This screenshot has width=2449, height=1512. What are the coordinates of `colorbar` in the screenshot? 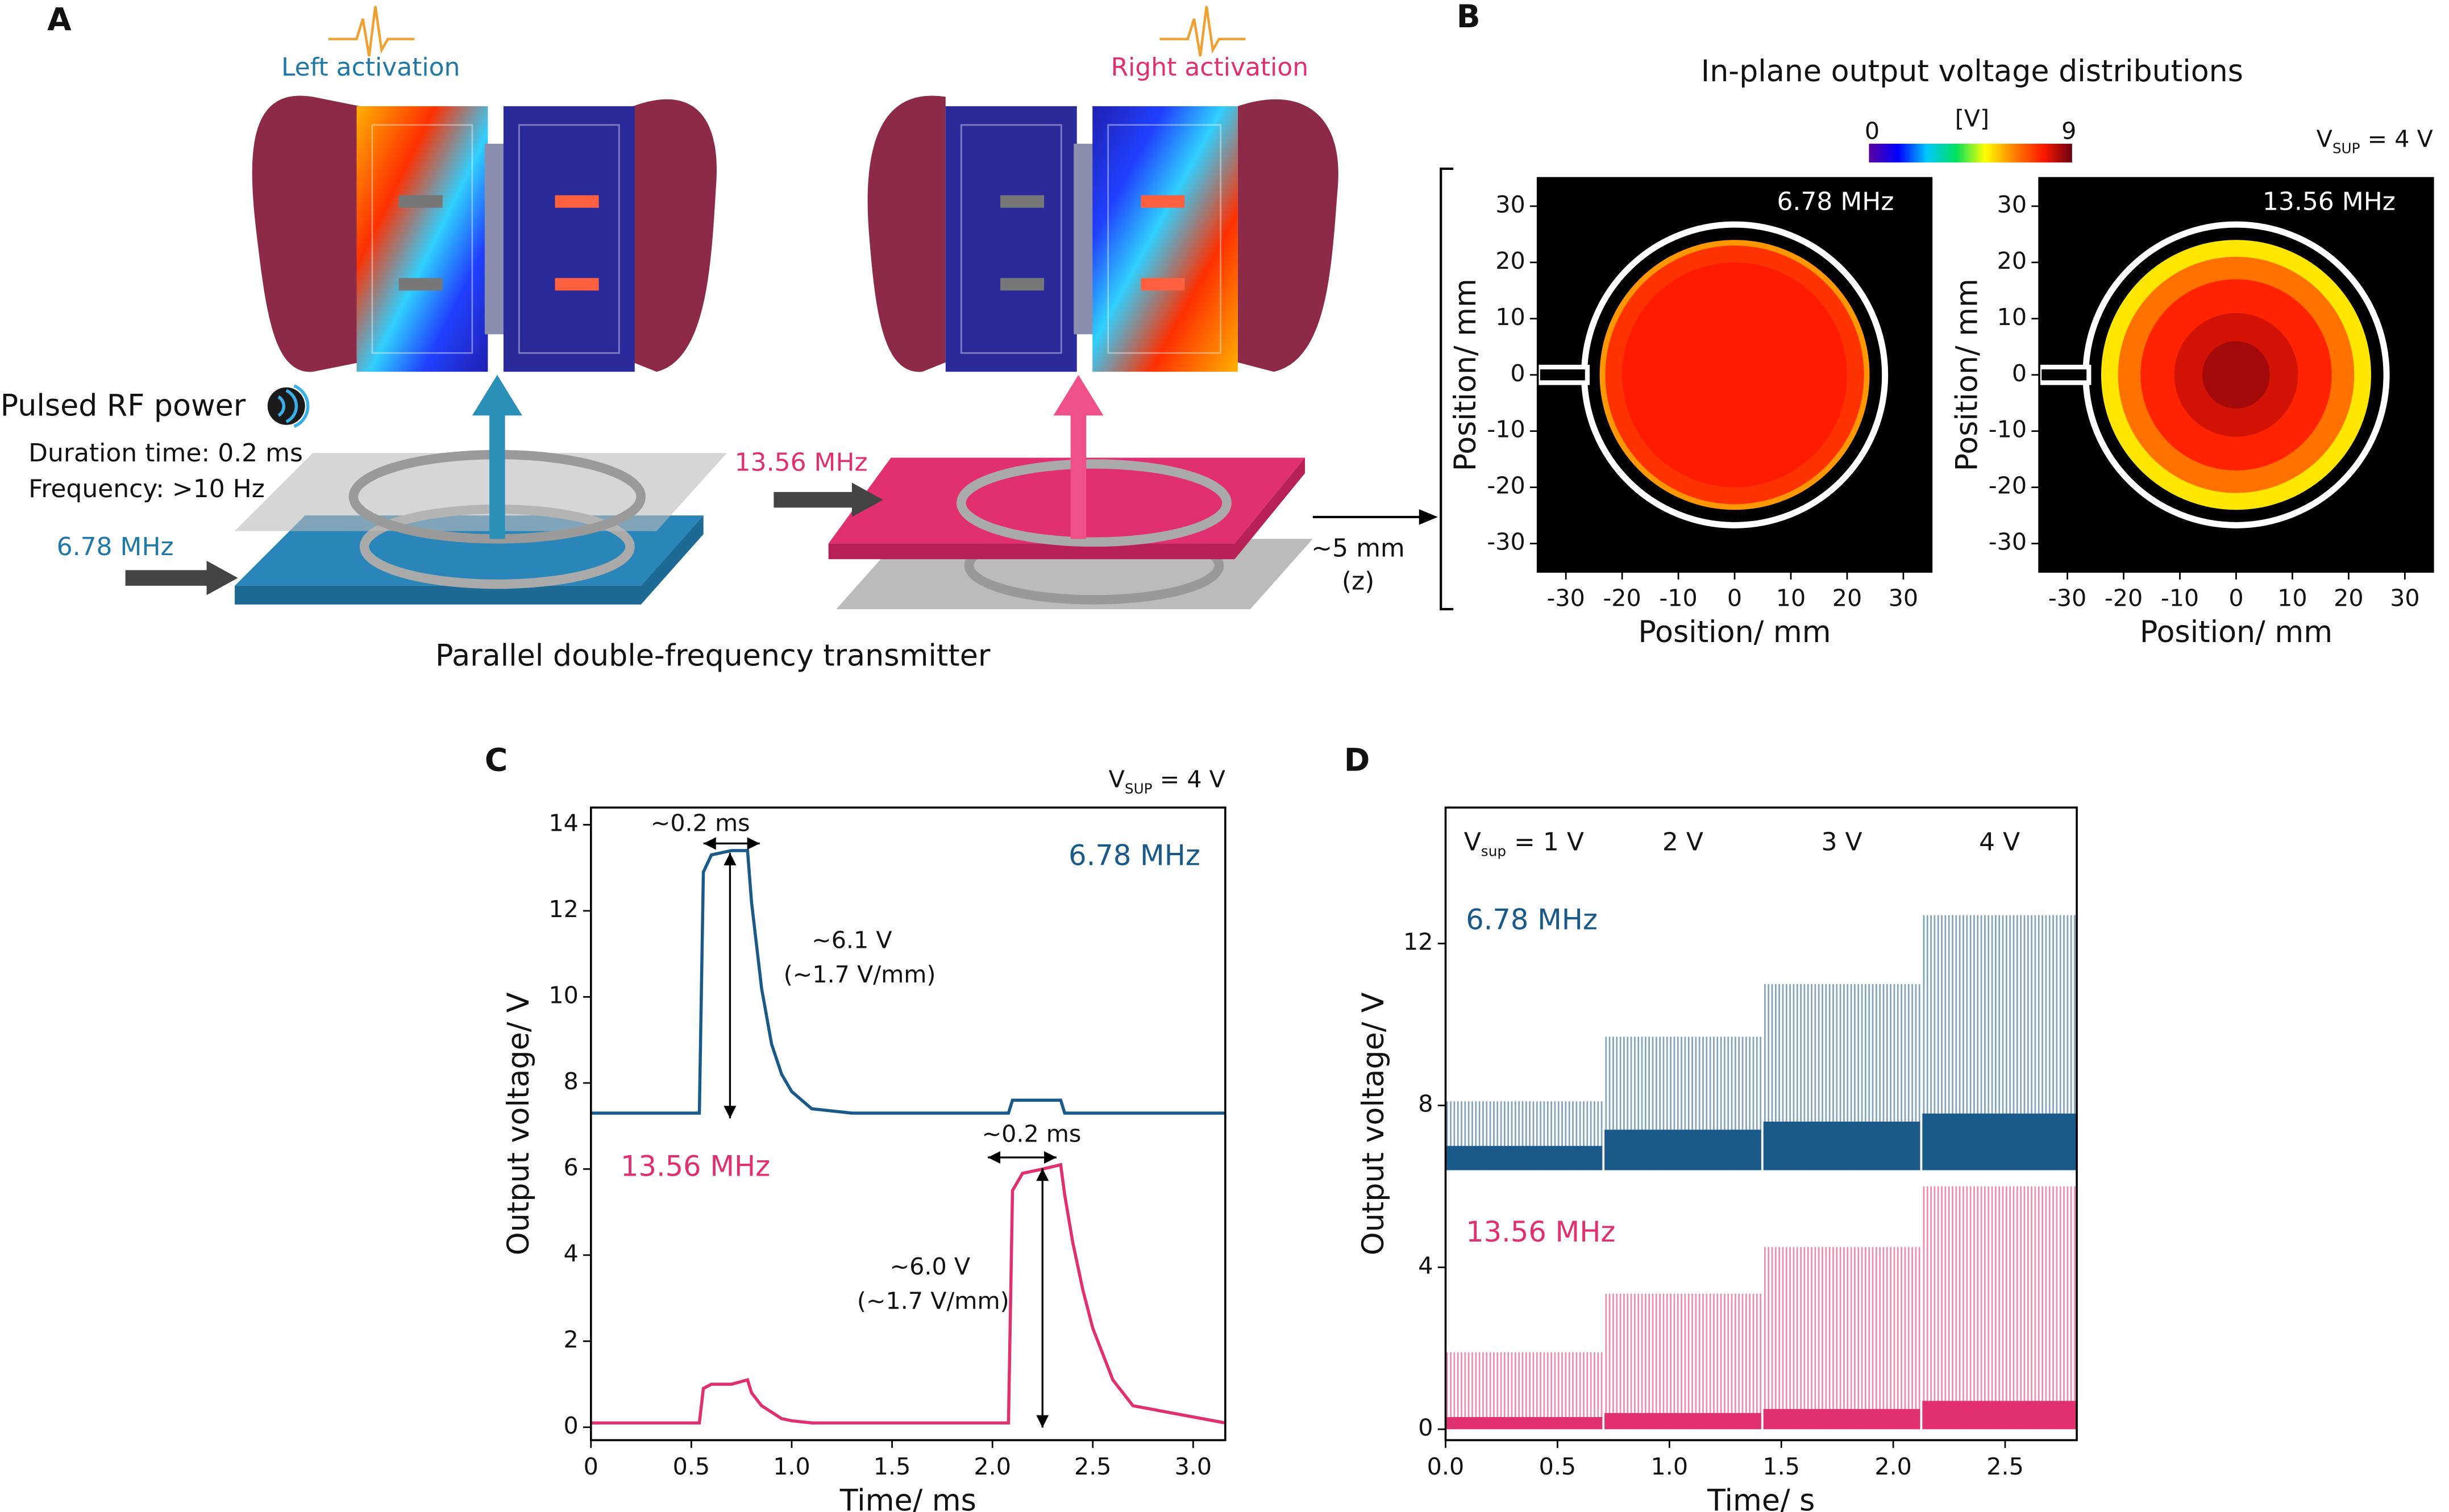 It's located at (1971, 153).